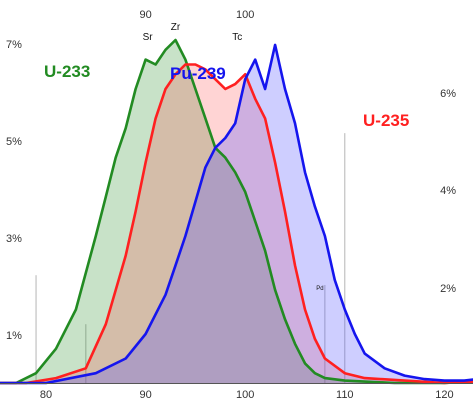 This screenshot has width=473, height=400. I want to click on annotation-label: Pd, so click(319, 289).